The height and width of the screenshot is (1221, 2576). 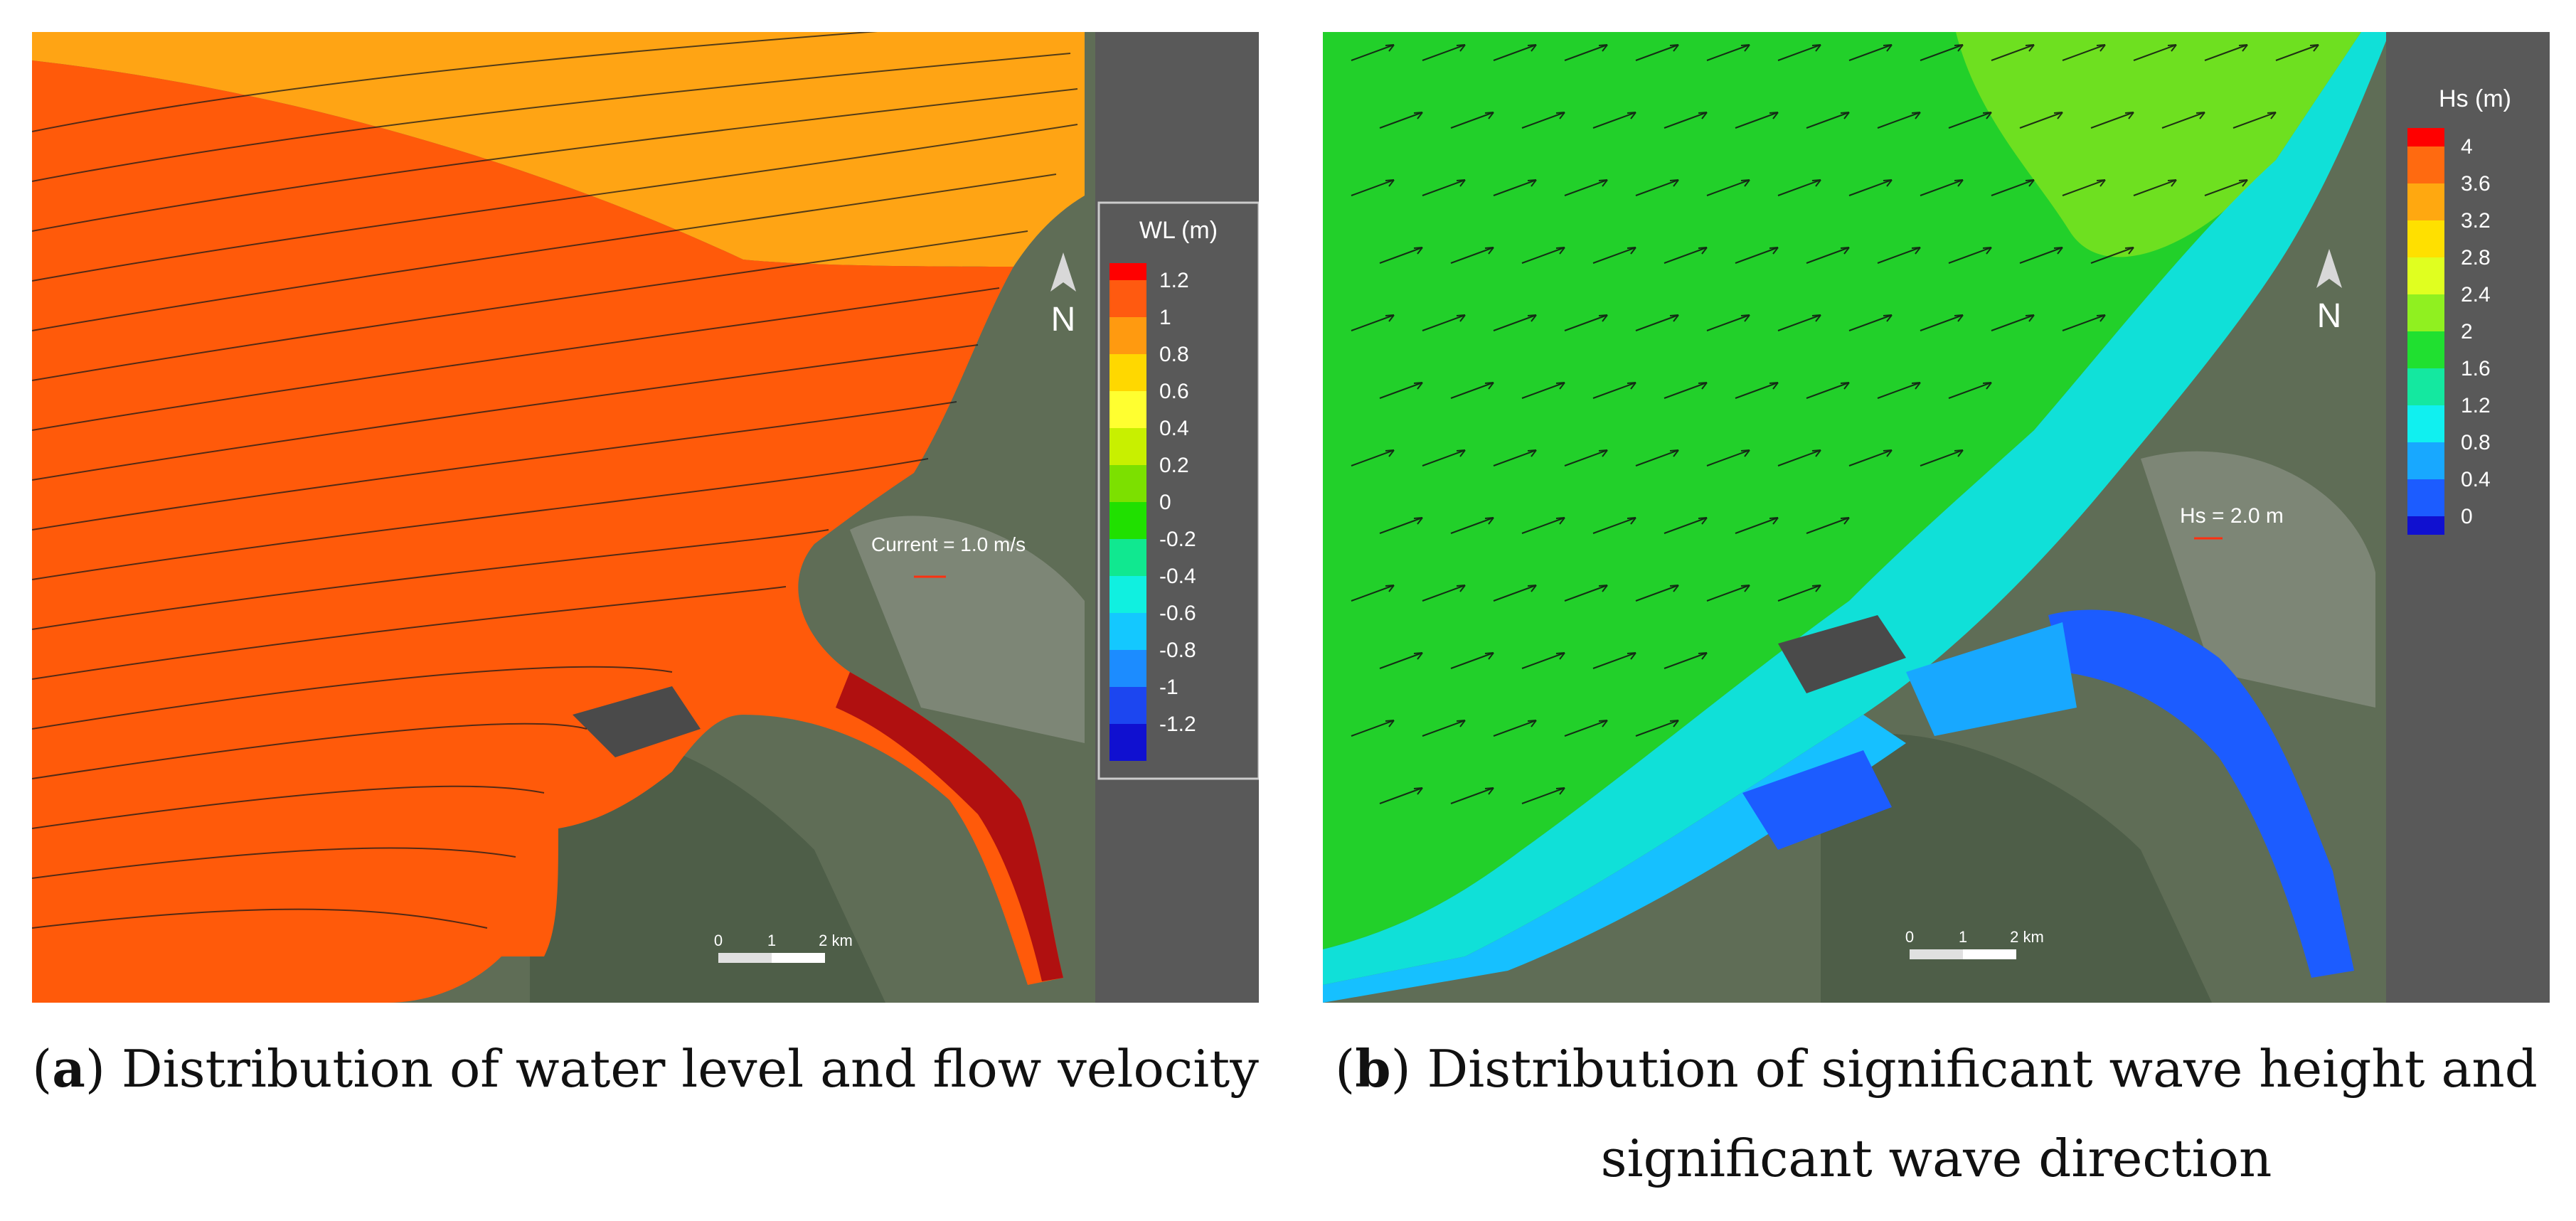 I want to click on scale-label-2: 2 km, so click(x=2027, y=937).